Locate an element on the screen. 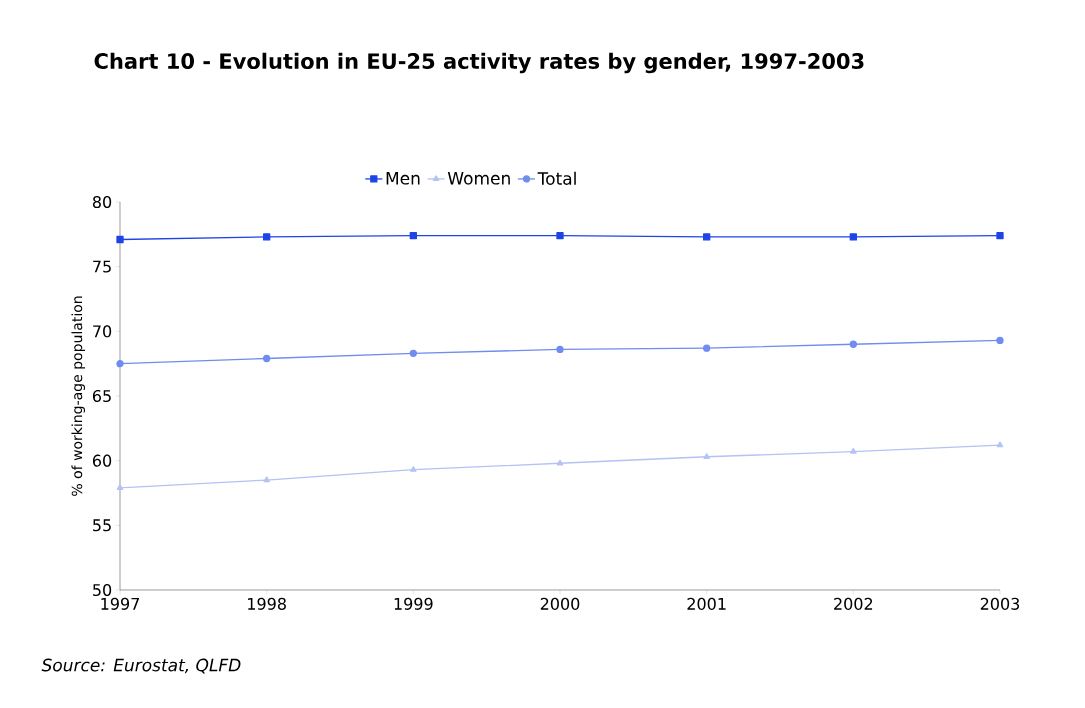 This screenshot has width=1085, height=708. y-tick-label: 70 is located at coordinates (102, 331).